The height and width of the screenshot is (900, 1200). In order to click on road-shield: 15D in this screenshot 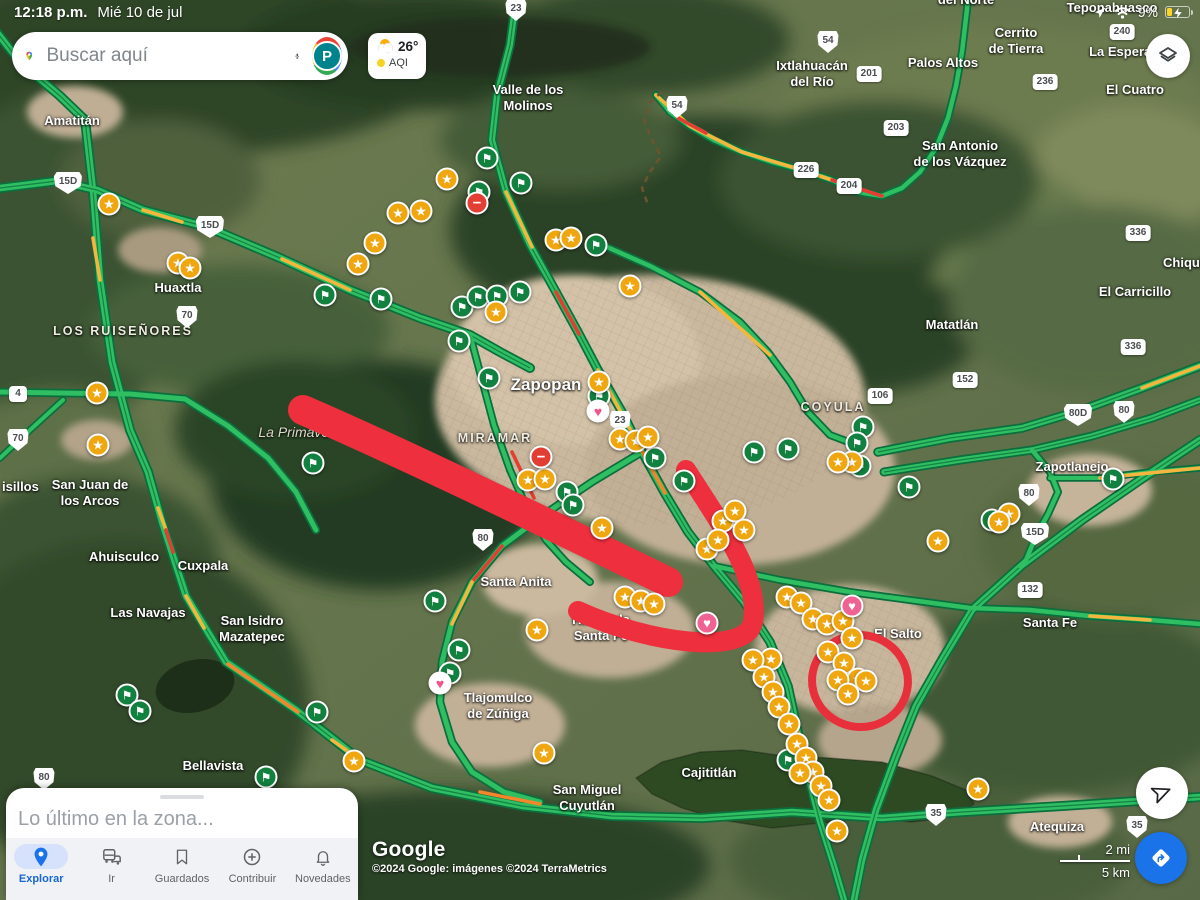, I will do `click(68, 183)`.